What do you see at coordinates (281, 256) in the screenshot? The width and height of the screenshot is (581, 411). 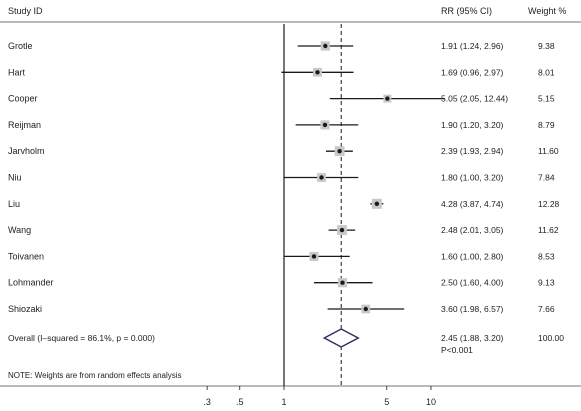 I see `study-row: Toivanen 1.60 (1.00, 2.80) 8.53` at bounding box center [281, 256].